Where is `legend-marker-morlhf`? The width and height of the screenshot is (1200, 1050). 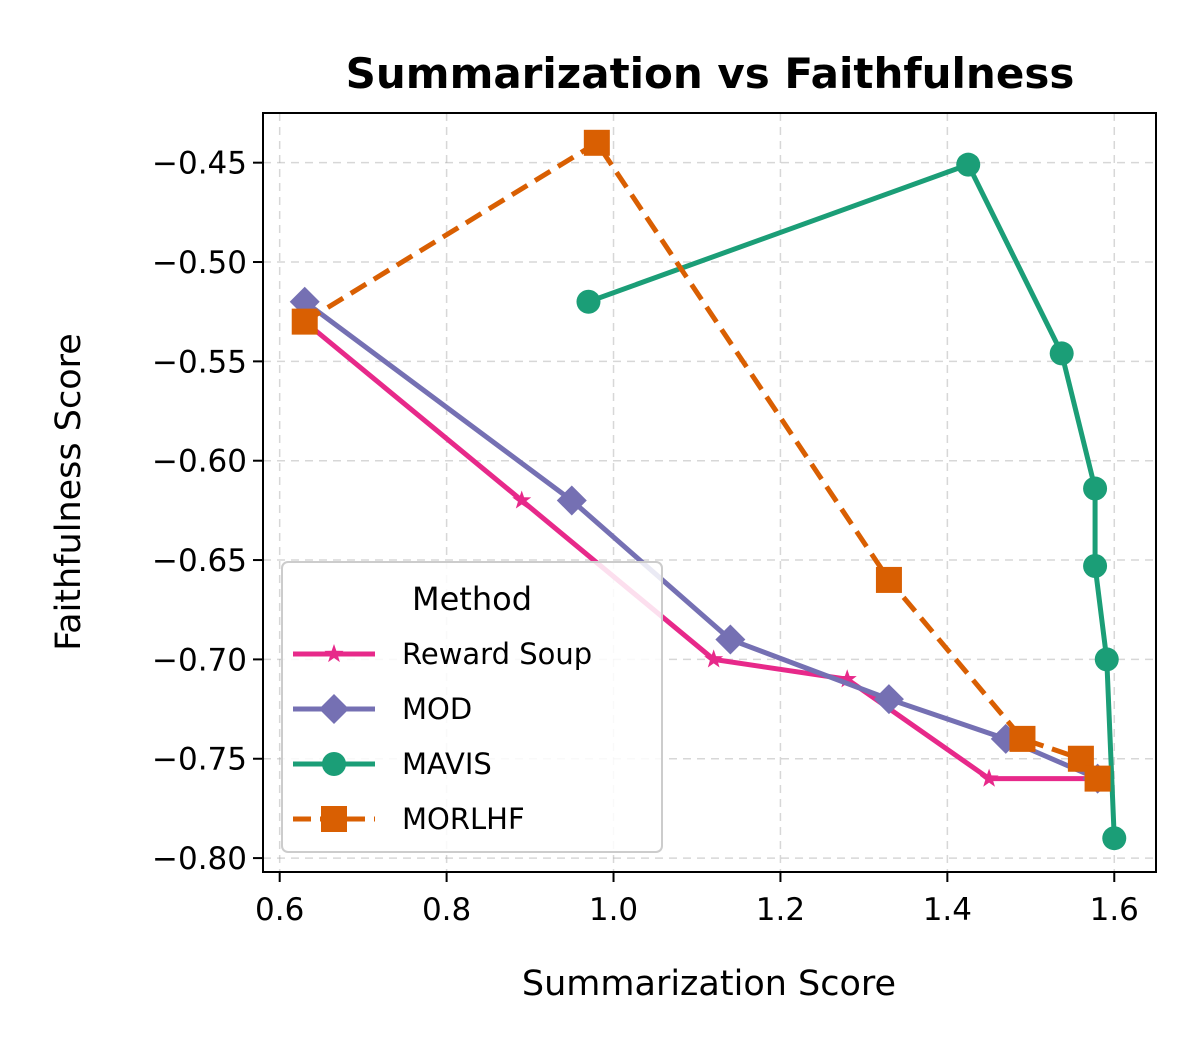 legend-marker-morlhf is located at coordinates (334, 819).